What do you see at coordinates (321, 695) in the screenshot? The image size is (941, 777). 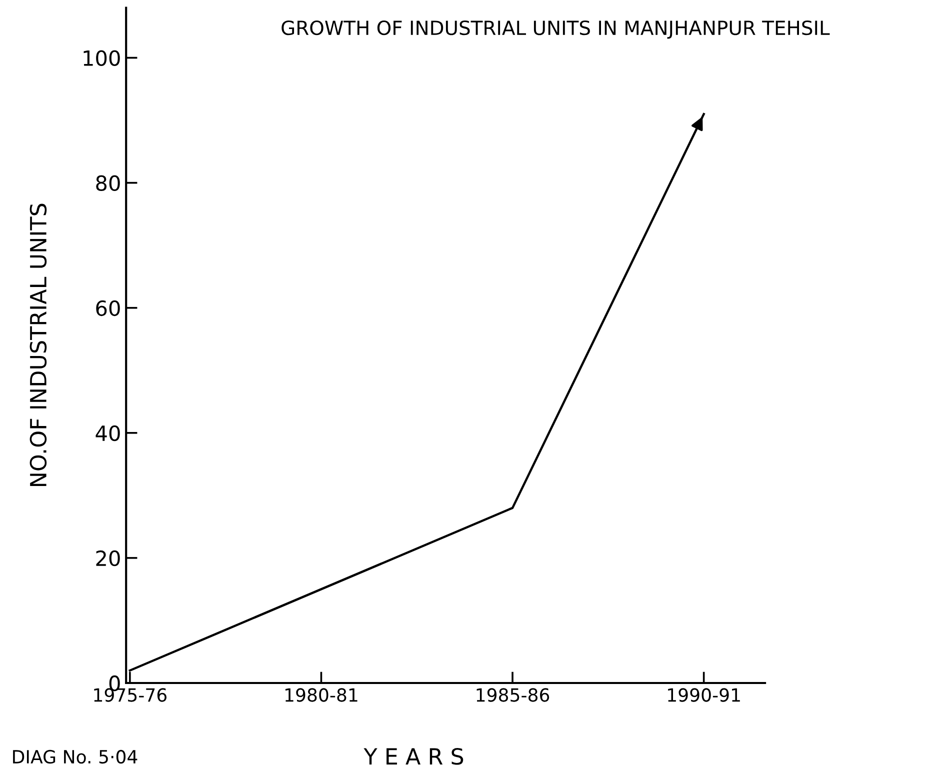 I see `x-tick-label: 1980-81` at bounding box center [321, 695].